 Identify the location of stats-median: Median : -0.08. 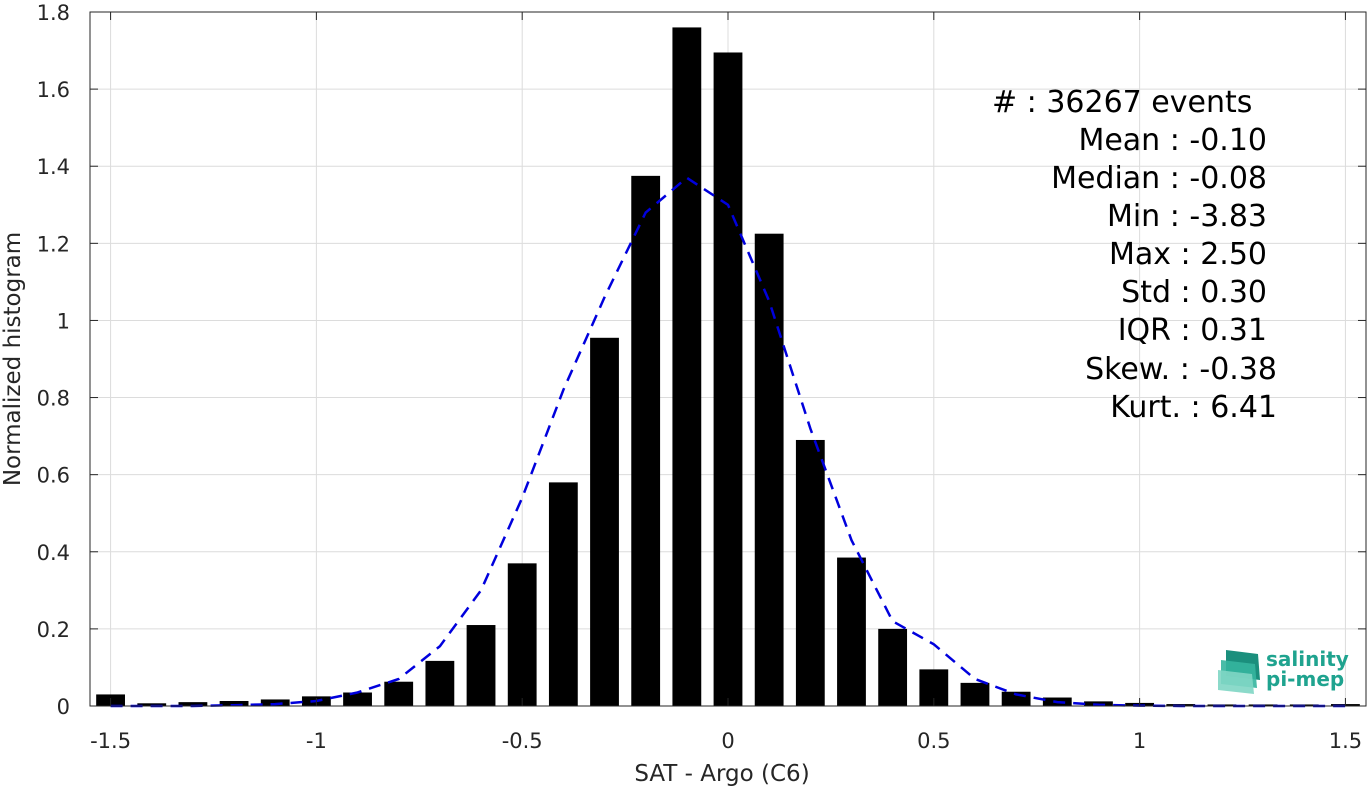
(1159, 178).